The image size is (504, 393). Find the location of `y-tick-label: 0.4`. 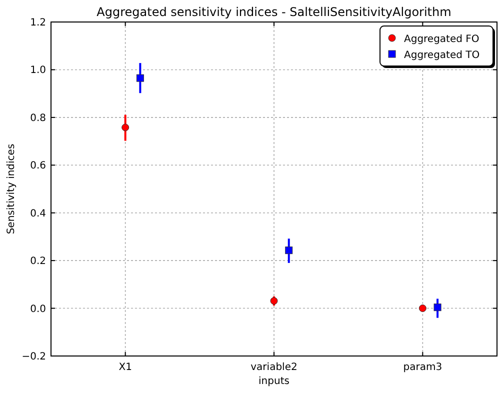

y-tick-label: 0.4 is located at coordinates (38, 214).